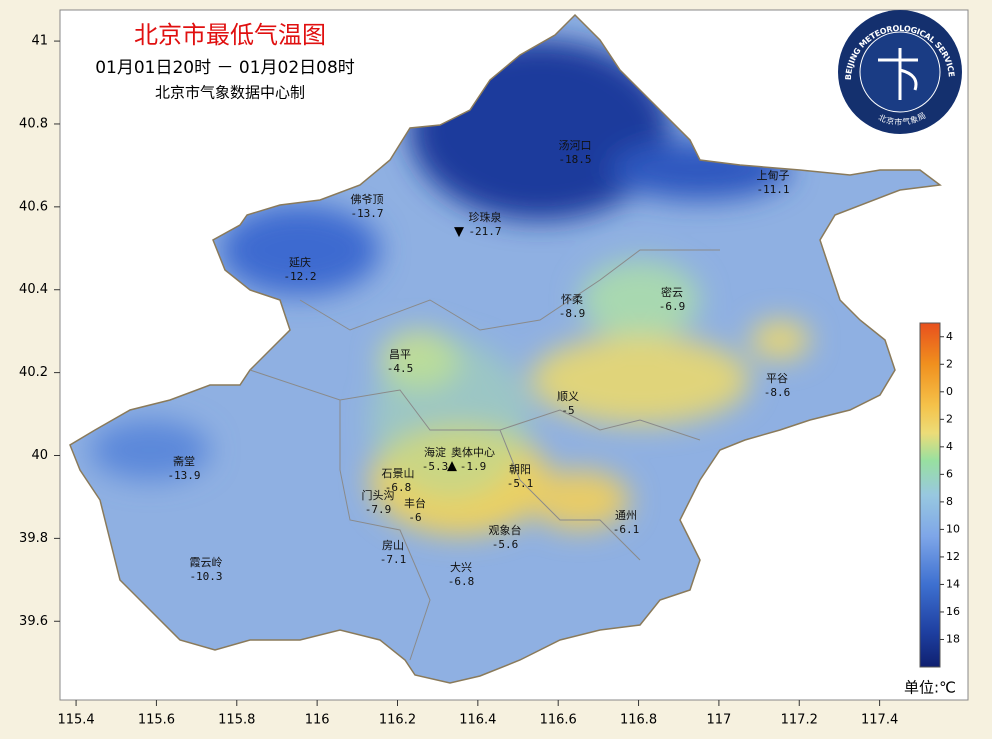 The image size is (992, 739). What do you see at coordinates (398, 473) in the screenshot?
I see `station-name: 石景山` at bounding box center [398, 473].